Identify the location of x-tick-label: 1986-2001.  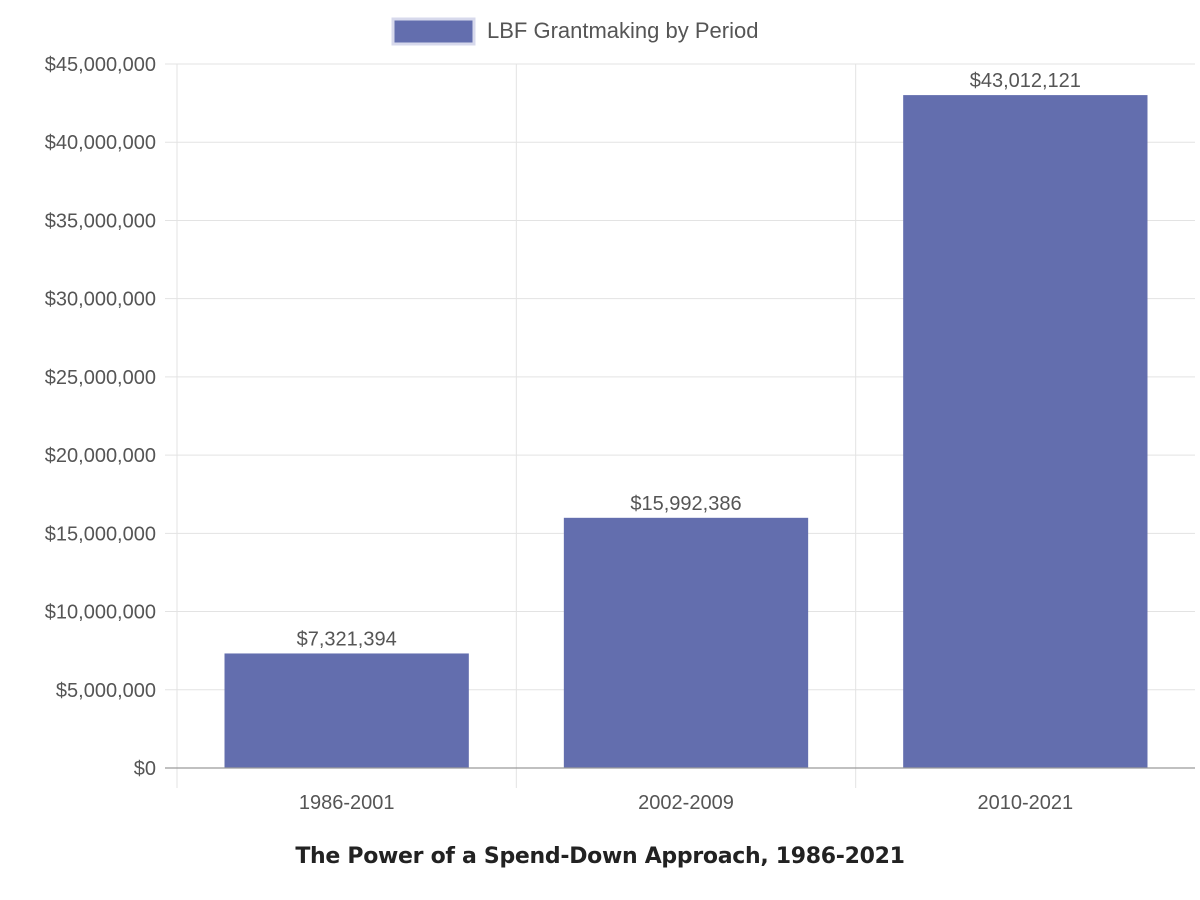
(347, 803).